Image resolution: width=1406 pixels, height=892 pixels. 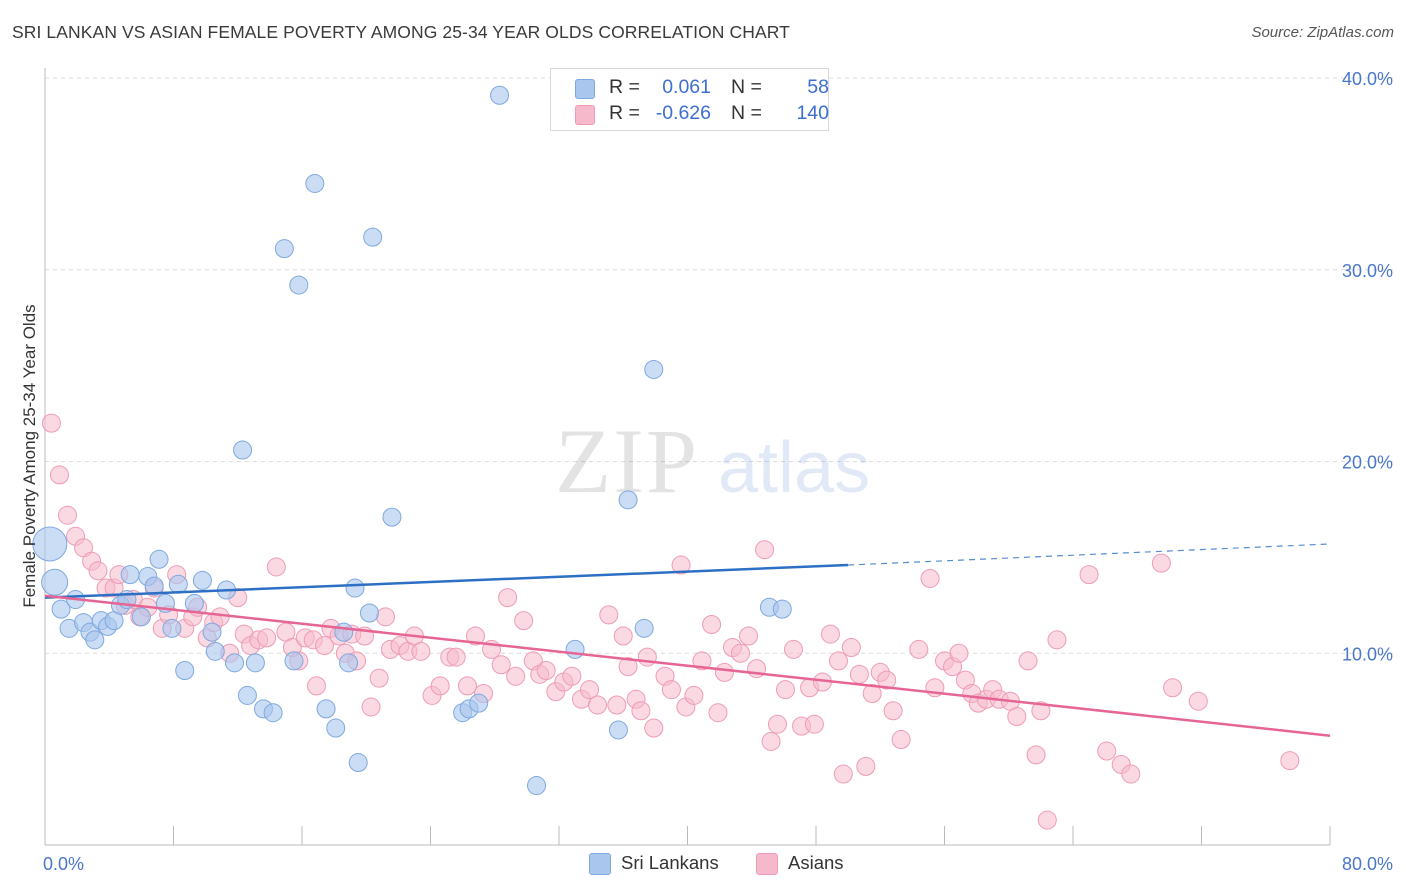 I want to click on y-tick-label: 10.0%, so click(x=1367, y=654).